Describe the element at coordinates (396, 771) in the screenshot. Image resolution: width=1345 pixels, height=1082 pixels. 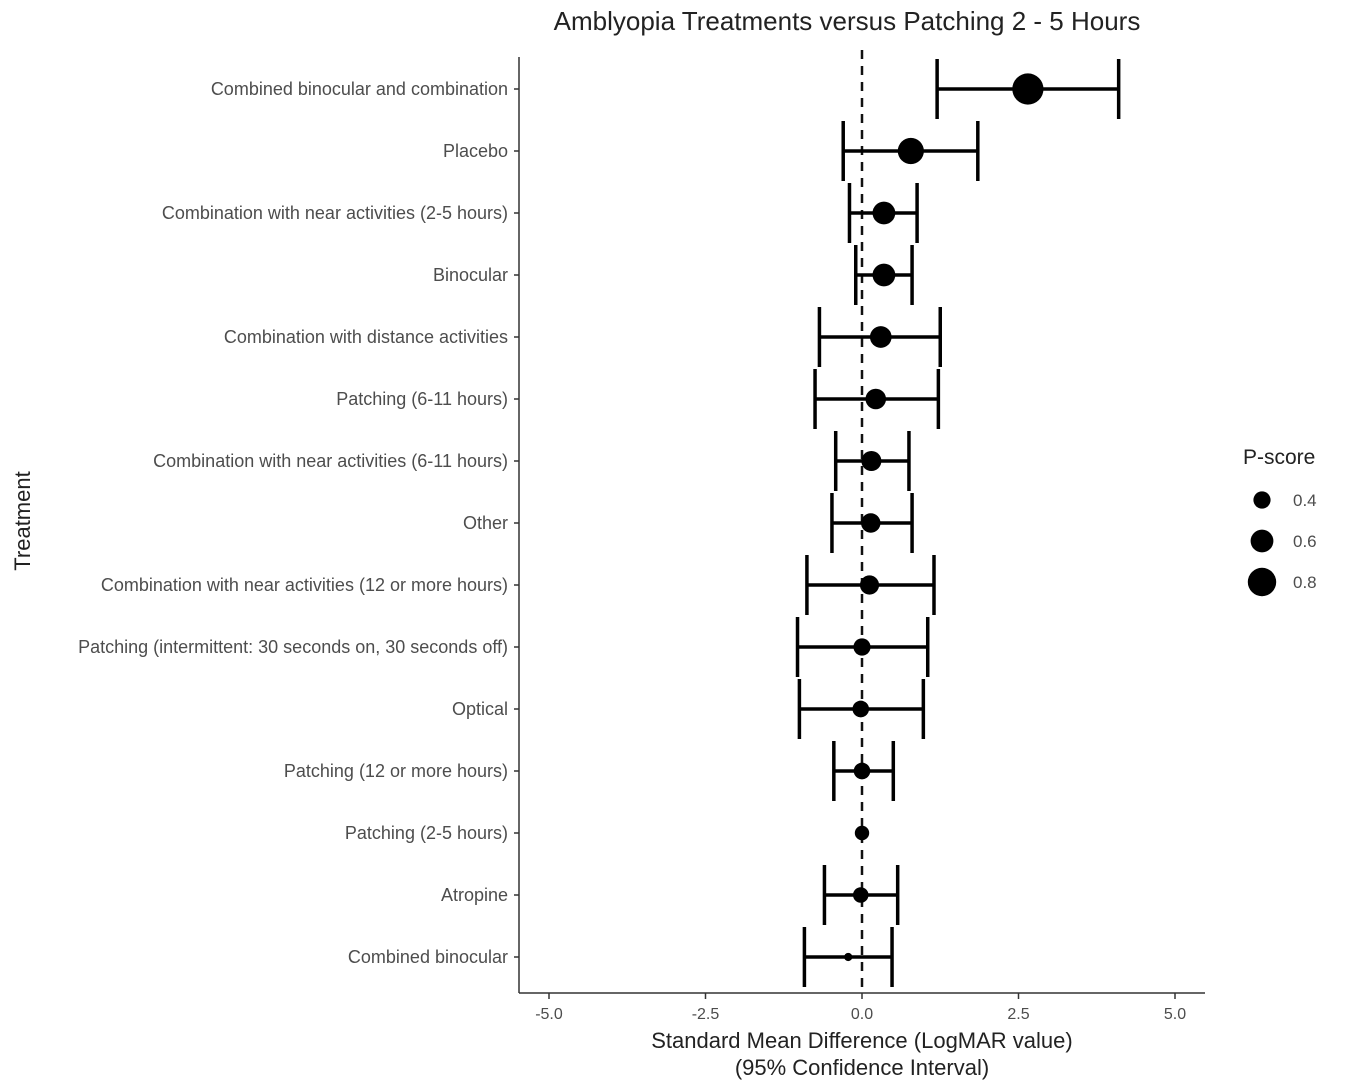
I see `category-label: Patching (12 or more hours)` at that location.